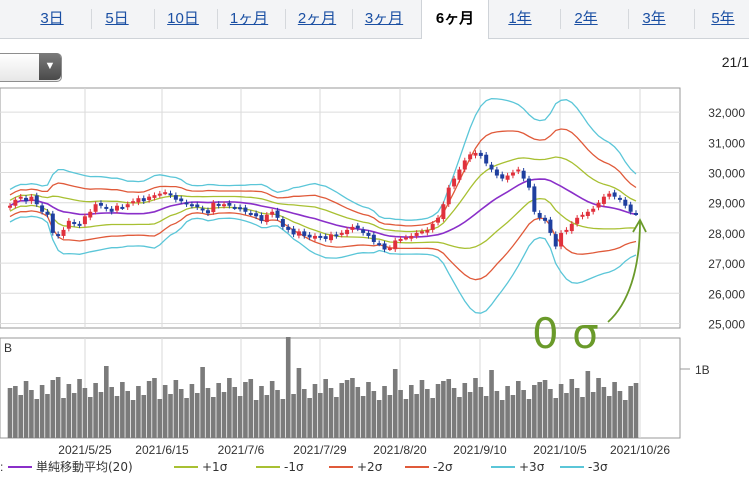  What do you see at coordinates (400, 450) in the screenshot?
I see `x-tick-label: 2021/8/20` at bounding box center [400, 450].